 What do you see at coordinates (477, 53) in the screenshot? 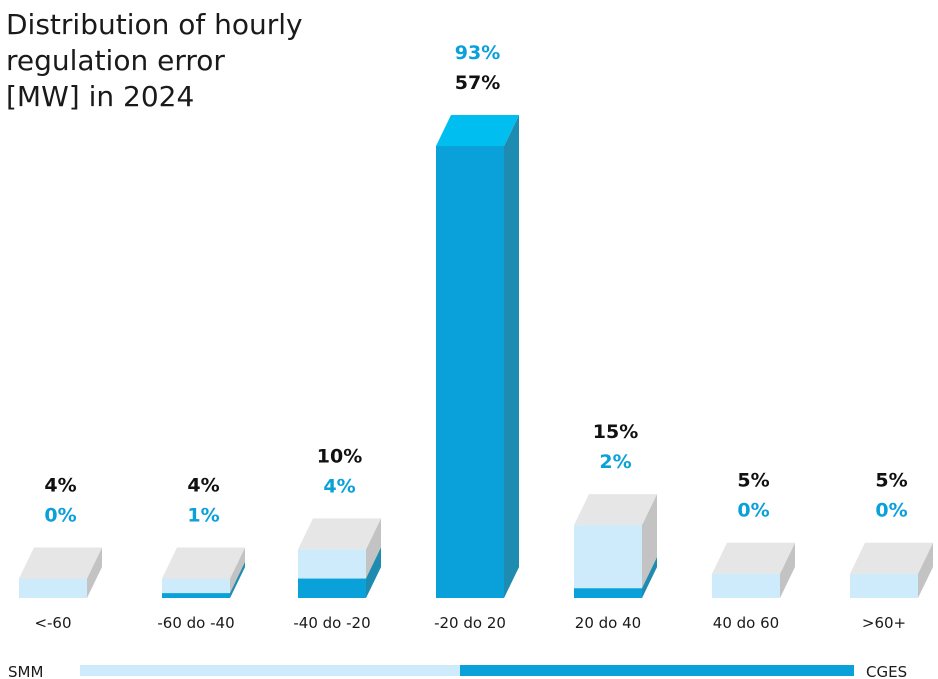
I see `value-label-top: 93%` at bounding box center [477, 53].